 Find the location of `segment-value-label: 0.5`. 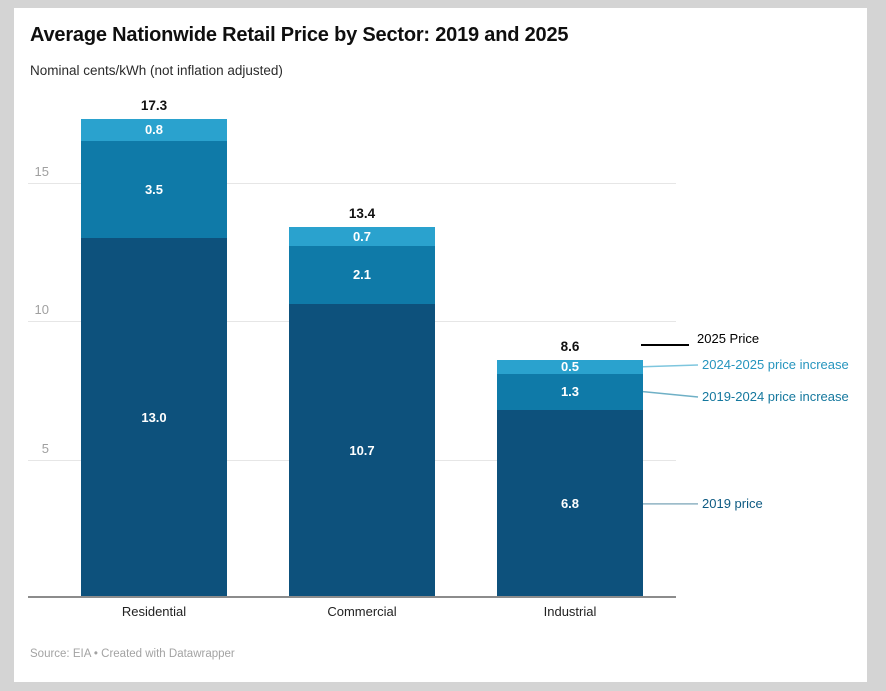

segment-value-label: 0.5 is located at coordinates (570, 367).